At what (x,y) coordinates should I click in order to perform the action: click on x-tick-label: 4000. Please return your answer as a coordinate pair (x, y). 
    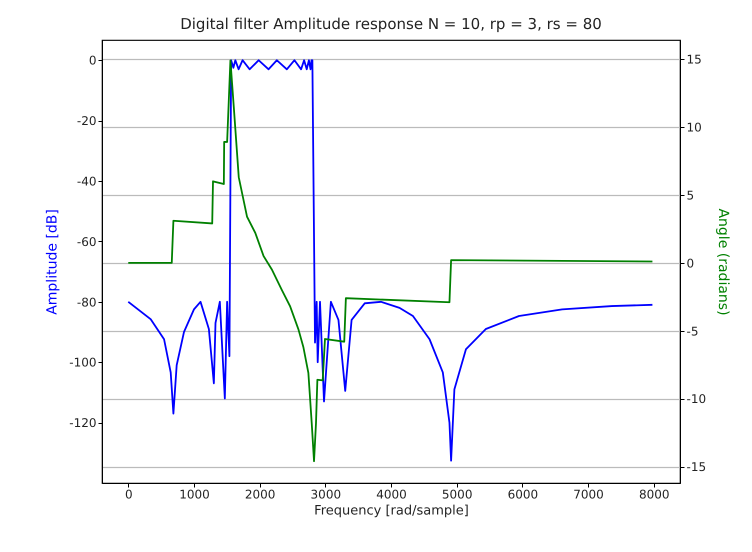
    Looking at the image, I should click on (391, 495).